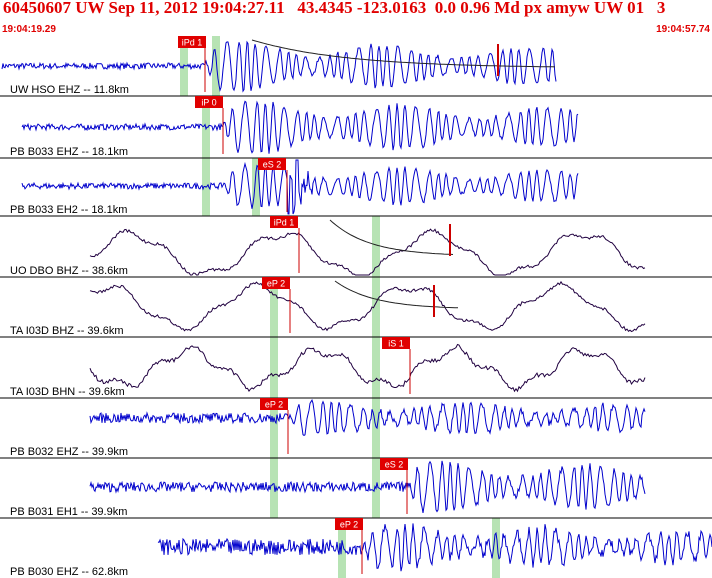 This screenshot has width=712, height=578. What do you see at coordinates (683, 29) in the screenshot?
I see `end-time-label: 19:04:57.74` at bounding box center [683, 29].